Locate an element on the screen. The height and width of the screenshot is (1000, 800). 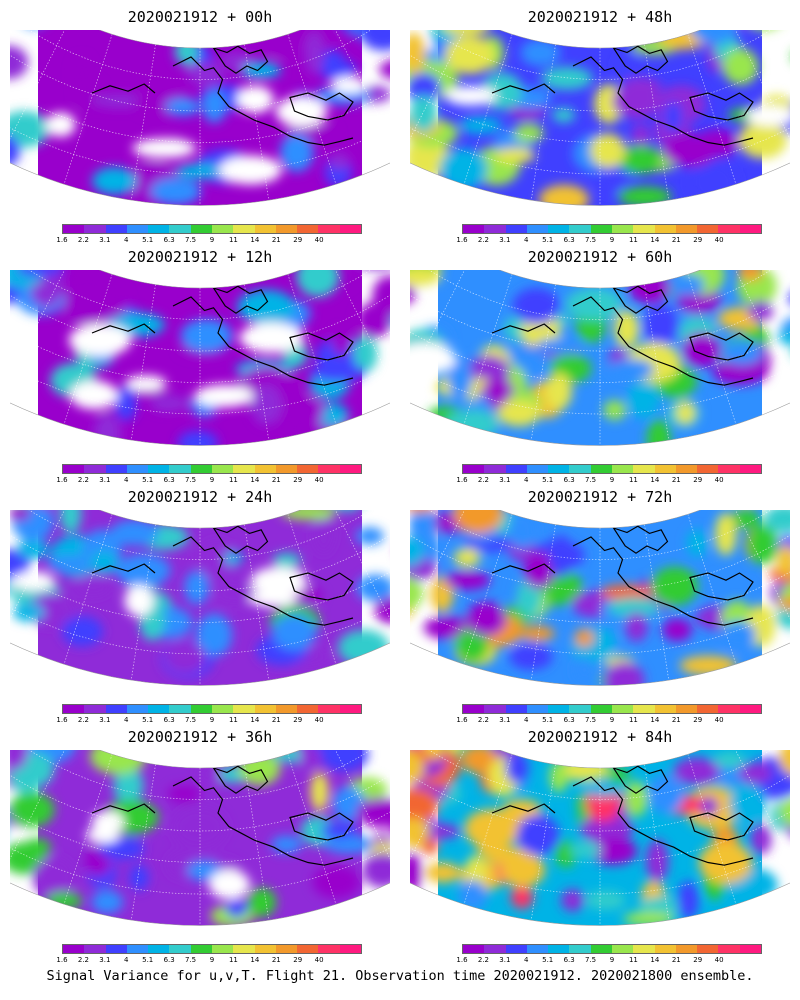
colorbar-tick-label: 5.1 is located at coordinates (548, 240).